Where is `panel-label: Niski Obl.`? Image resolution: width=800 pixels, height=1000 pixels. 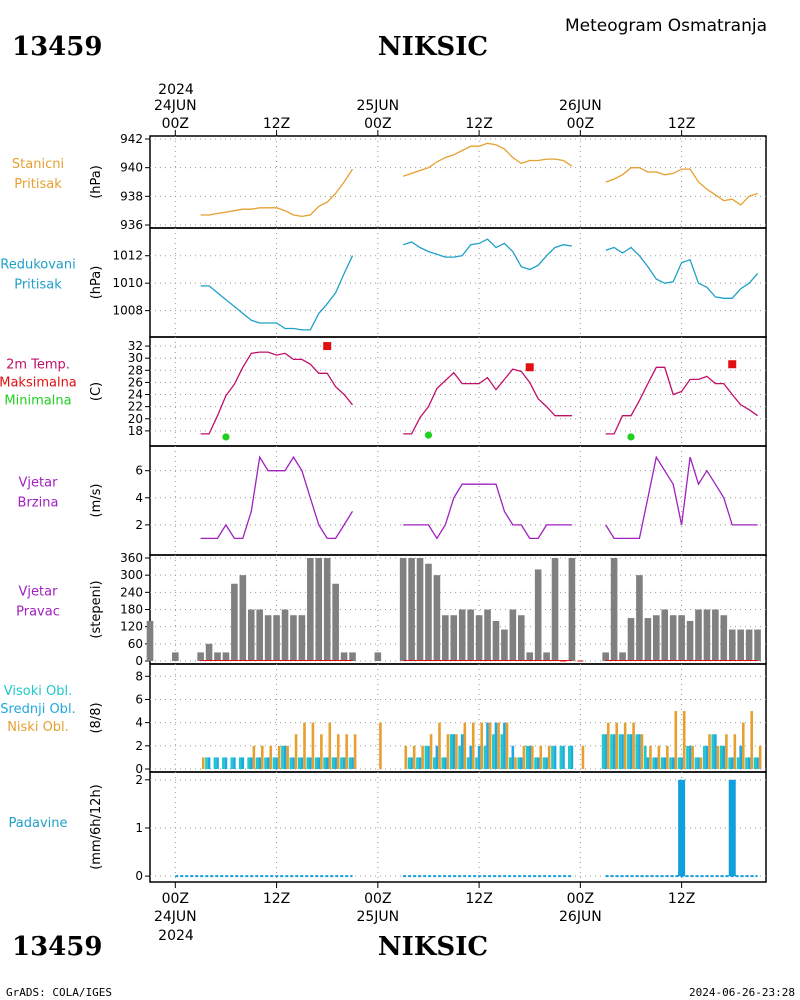 panel-label: Niski Obl. is located at coordinates (38, 727).